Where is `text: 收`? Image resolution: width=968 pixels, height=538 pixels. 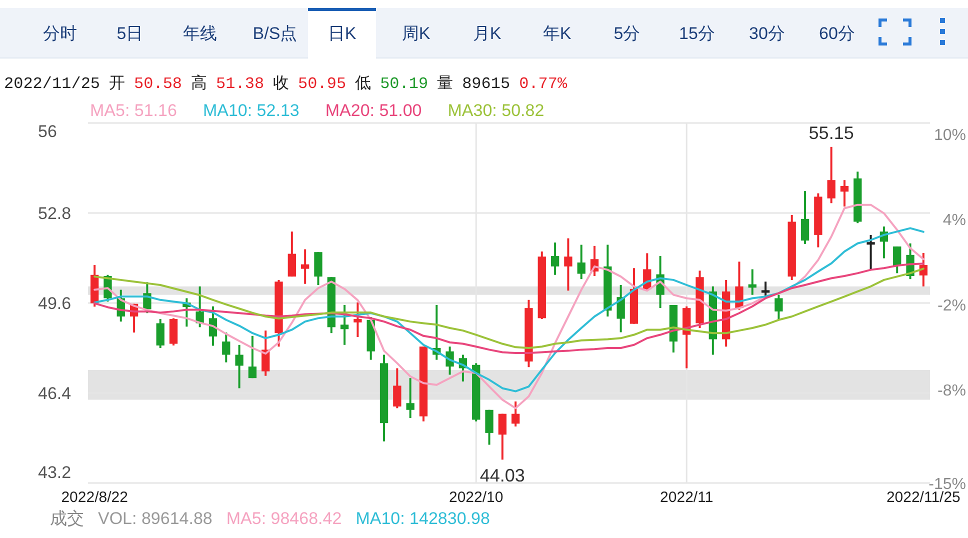
text: 收 is located at coordinates (281, 84).